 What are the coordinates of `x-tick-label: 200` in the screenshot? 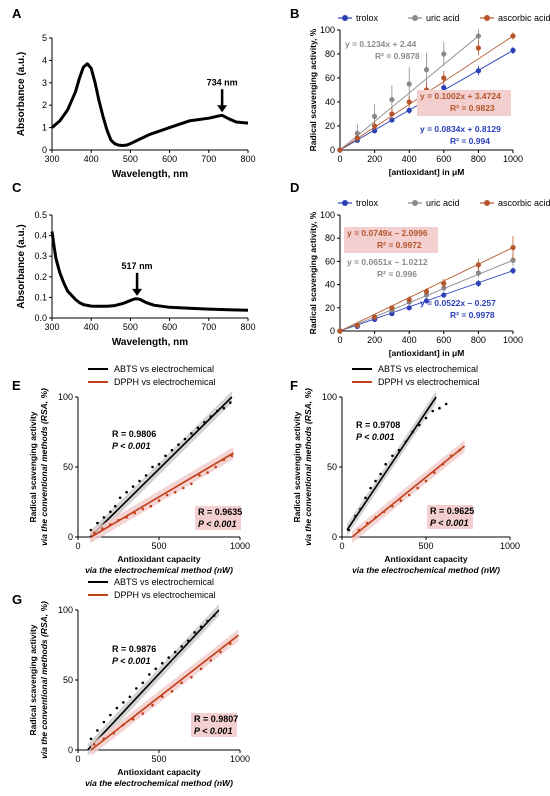 It's located at (374, 159).